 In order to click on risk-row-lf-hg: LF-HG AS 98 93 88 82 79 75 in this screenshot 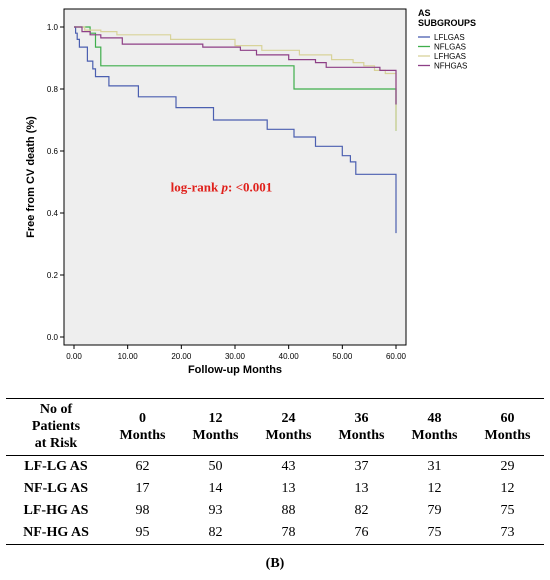, I will do `click(275, 511)`.